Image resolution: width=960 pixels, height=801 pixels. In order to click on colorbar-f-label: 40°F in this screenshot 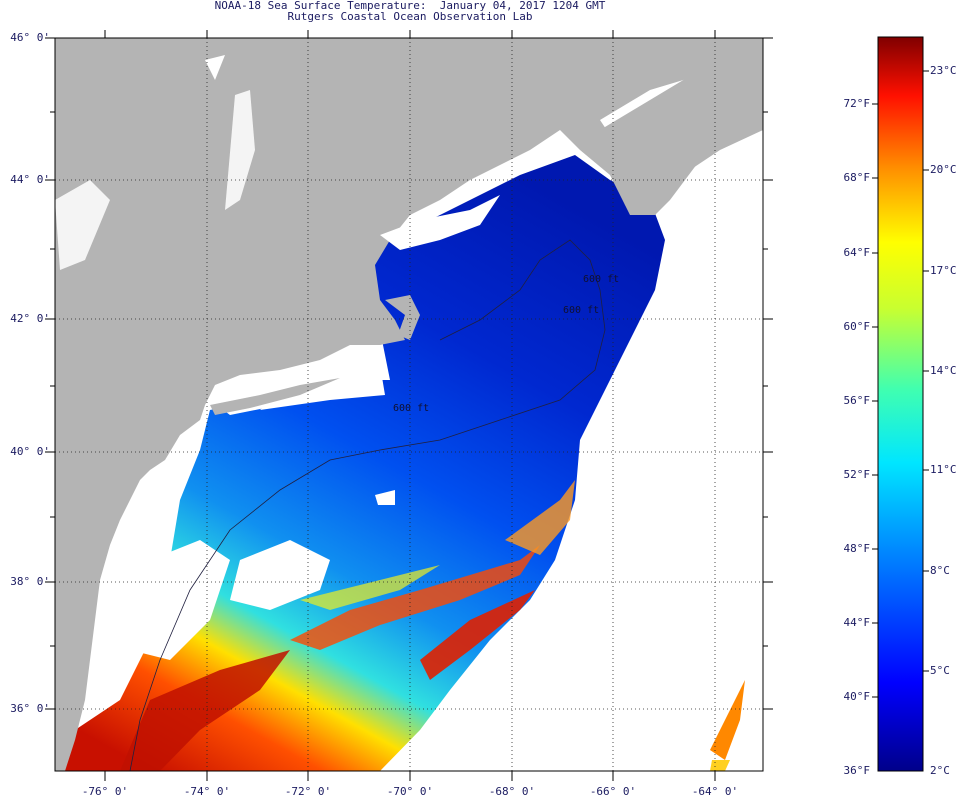, I will do `click(857, 696)`.